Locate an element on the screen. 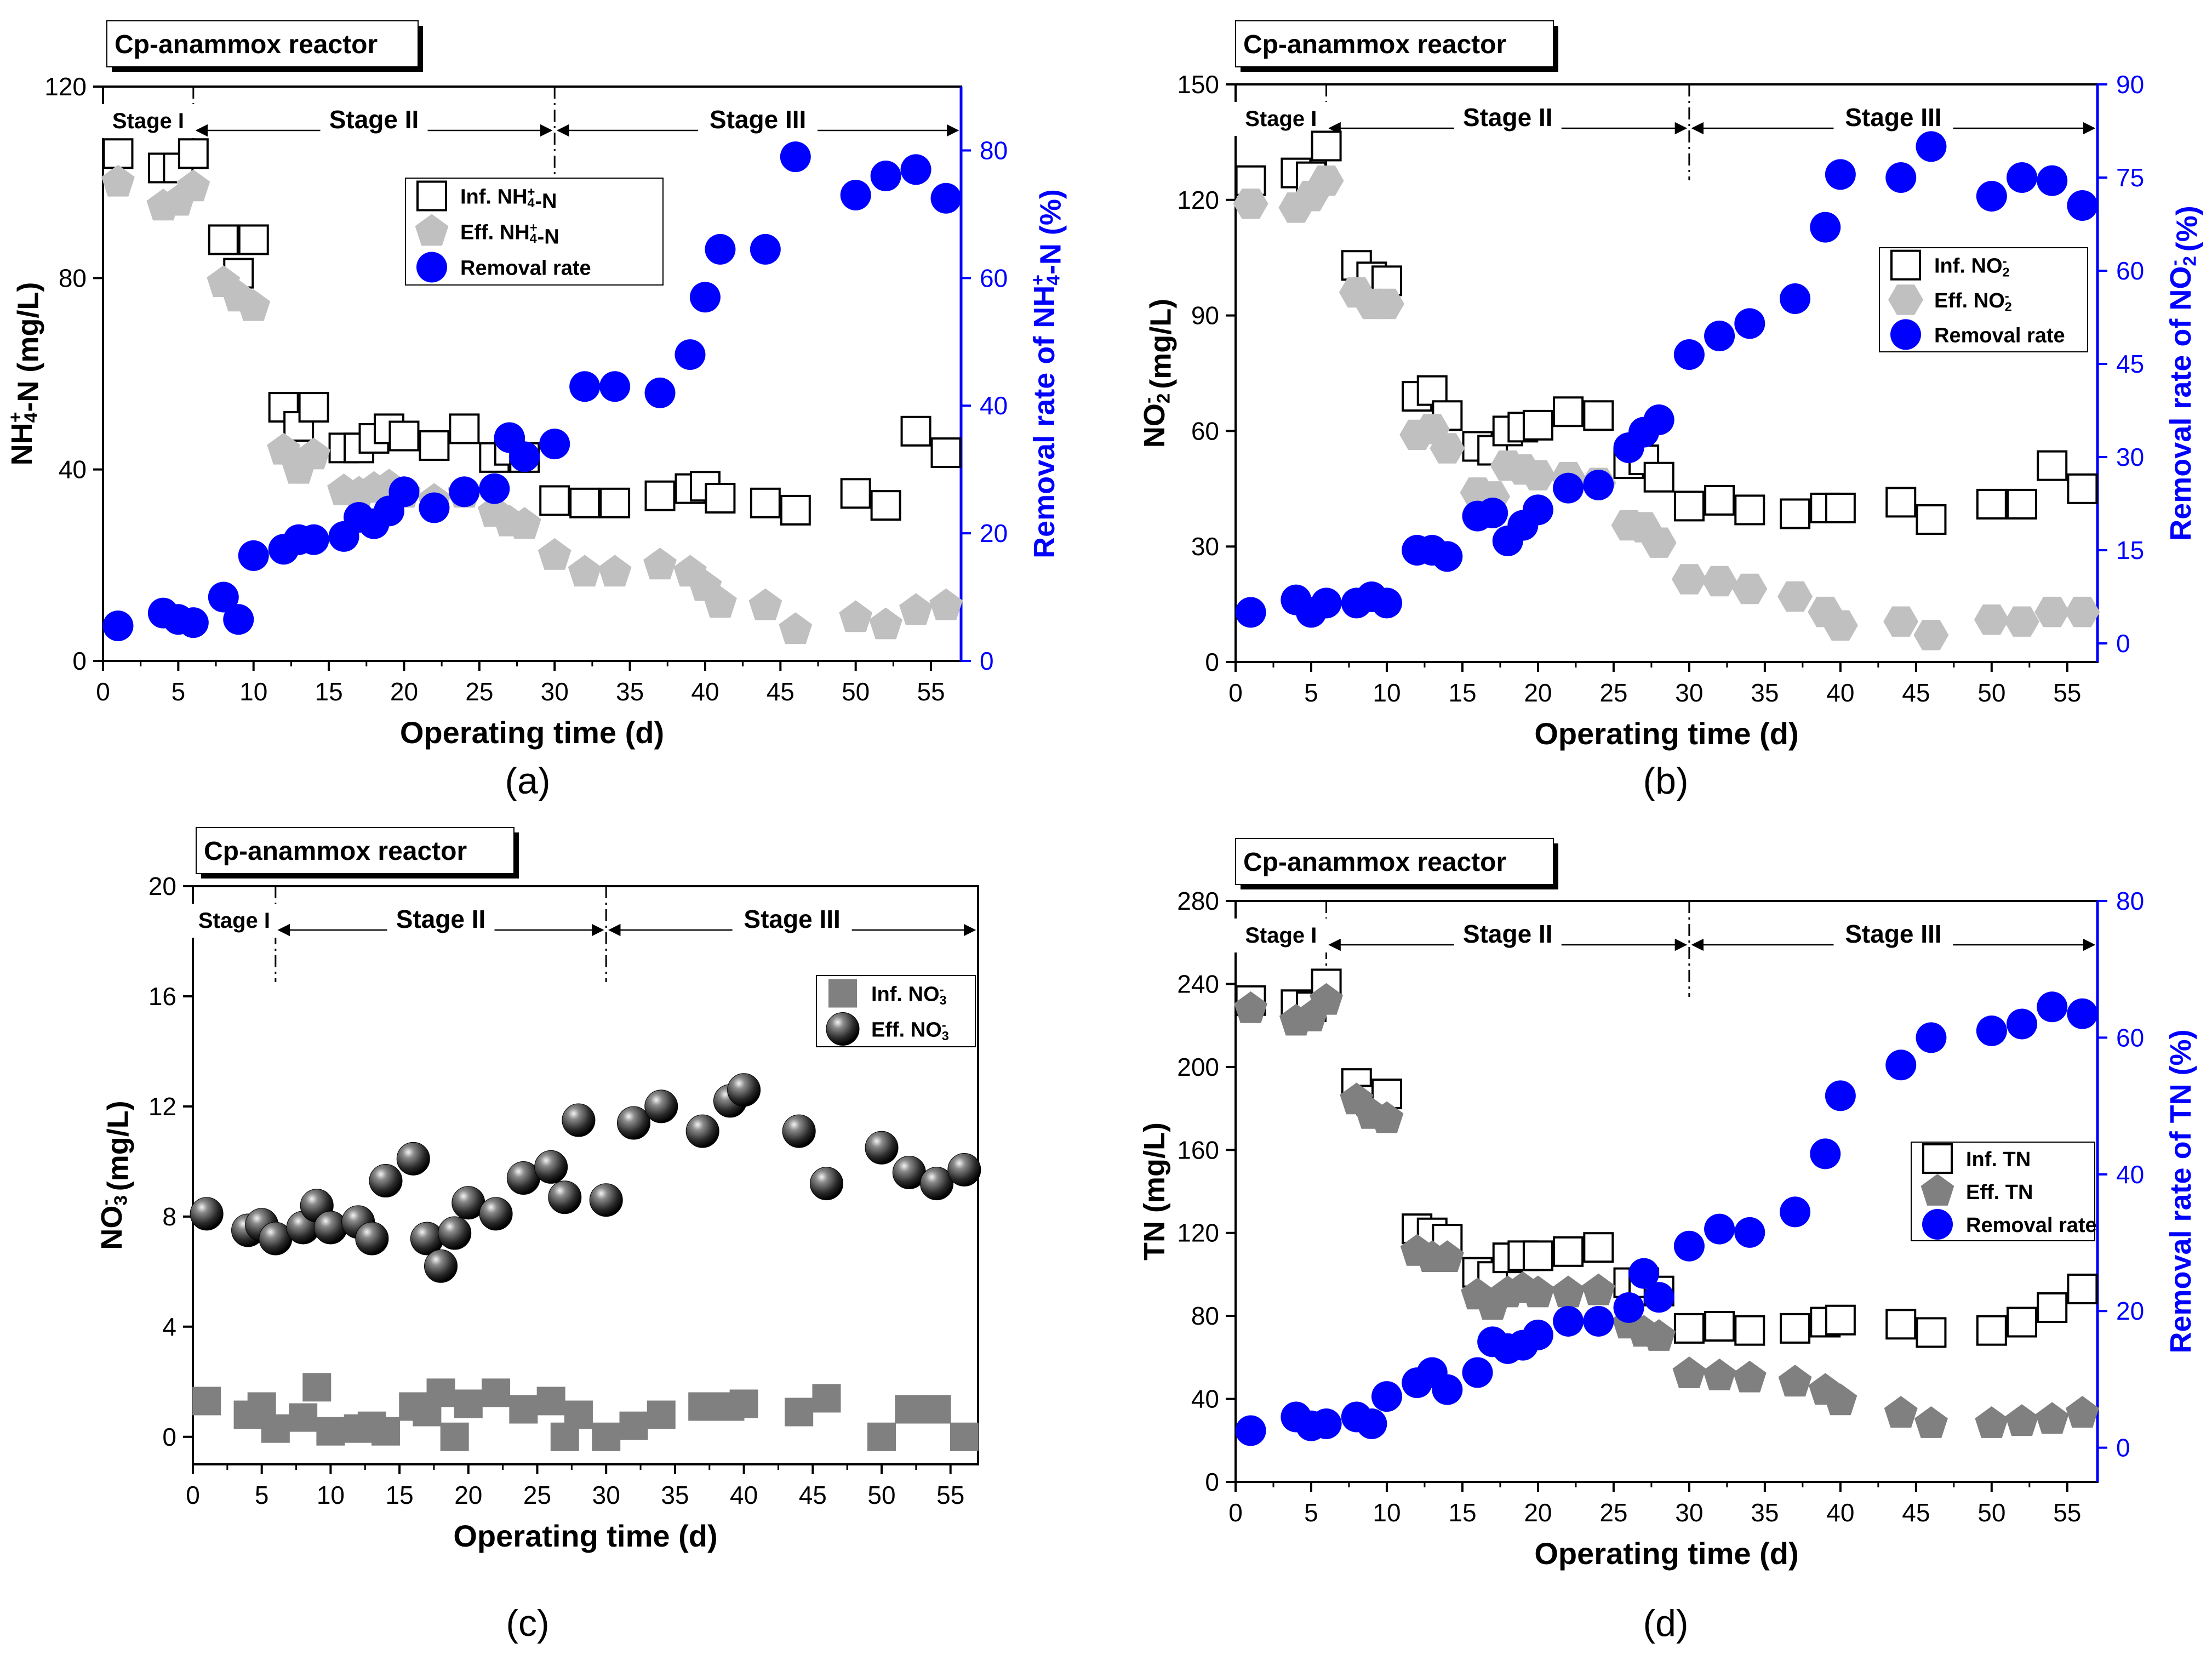 Image resolution: width=2212 pixels, height=1660 pixels. y2-tick-label: 80 is located at coordinates (994, 150).